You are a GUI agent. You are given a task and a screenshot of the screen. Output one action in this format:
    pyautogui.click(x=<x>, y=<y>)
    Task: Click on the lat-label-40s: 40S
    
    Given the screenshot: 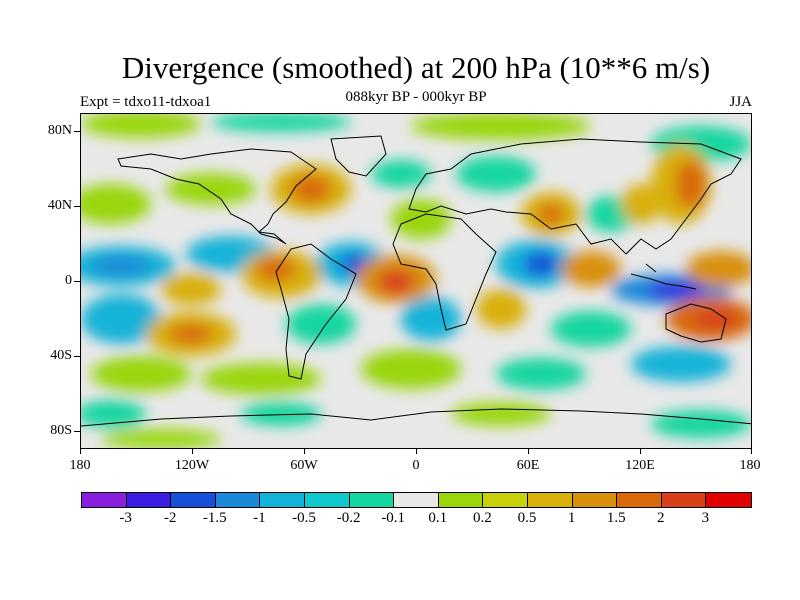 What is the action you would take?
    pyautogui.click(x=61, y=355)
    